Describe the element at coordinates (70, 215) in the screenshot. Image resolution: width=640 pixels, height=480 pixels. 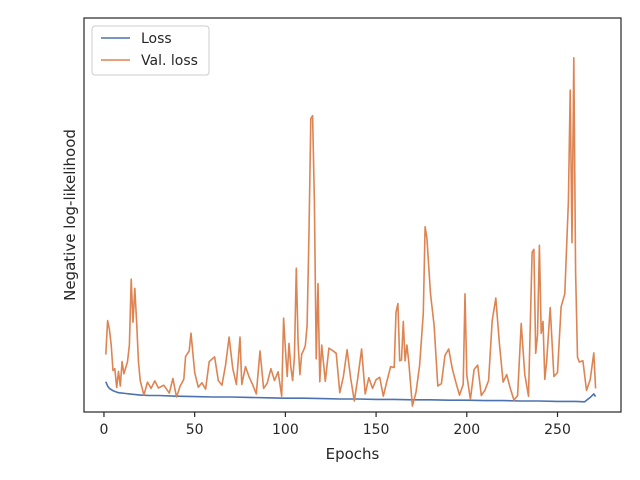
I see `y-axis-label: Negative log-likelihood` at that location.